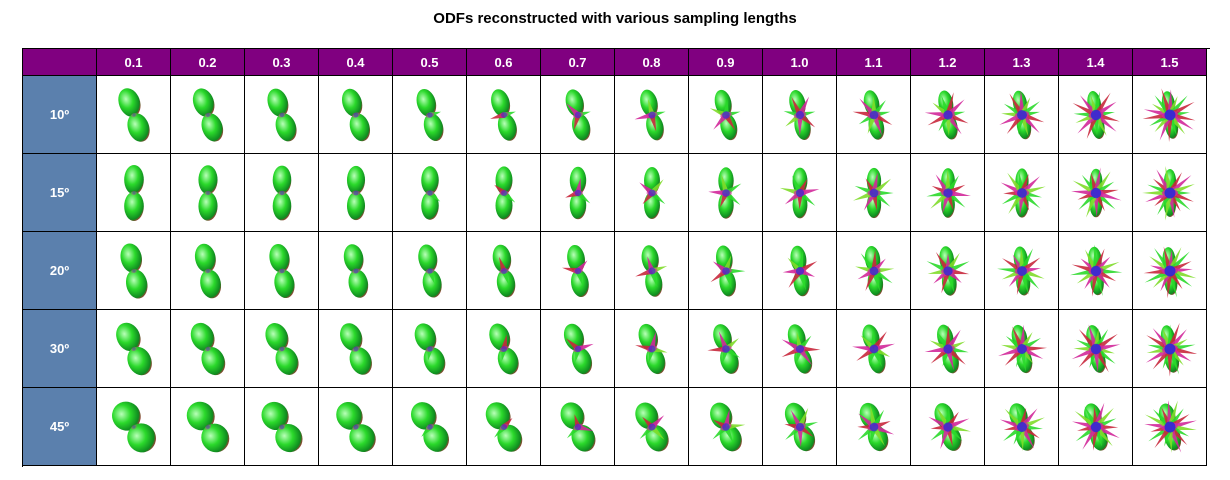 This screenshot has height=480, width=1230. What do you see at coordinates (1022, 62) in the screenshot?
I see `column-header: 1.3` at bounding box center [1022, 62].